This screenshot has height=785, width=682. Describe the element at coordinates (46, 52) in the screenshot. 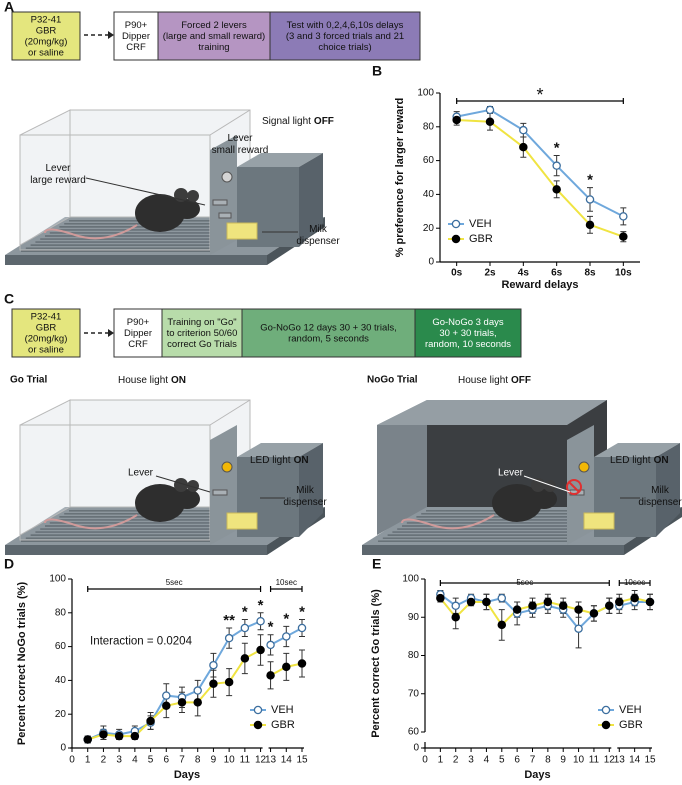

I see `flow-text-line: or saline` at that location.